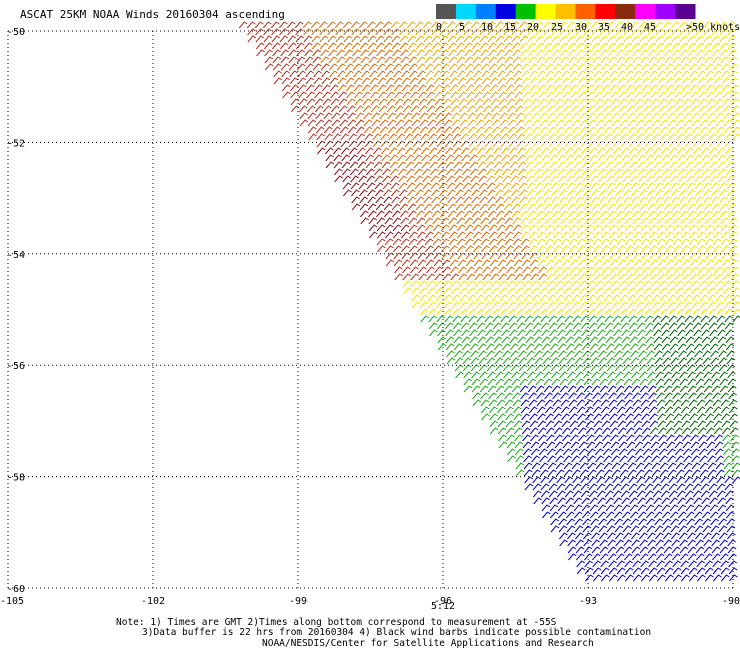 The width and height of the screenshot is (740, 650). Describe the element at coordinates (16, 589) in the screenshot. I see `latitude-tick-label: -60` at that location.